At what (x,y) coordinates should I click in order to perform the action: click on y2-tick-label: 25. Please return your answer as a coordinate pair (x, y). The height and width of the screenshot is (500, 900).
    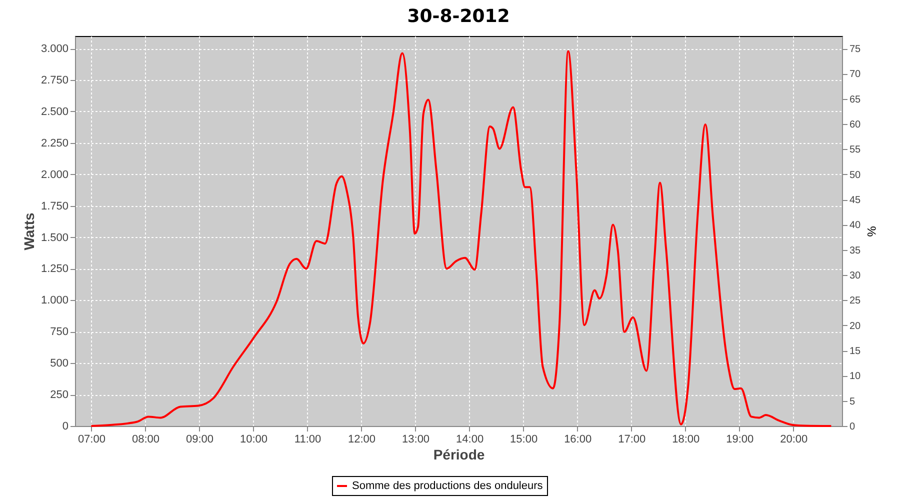
    Looking at the image, I should click on (856, 301).